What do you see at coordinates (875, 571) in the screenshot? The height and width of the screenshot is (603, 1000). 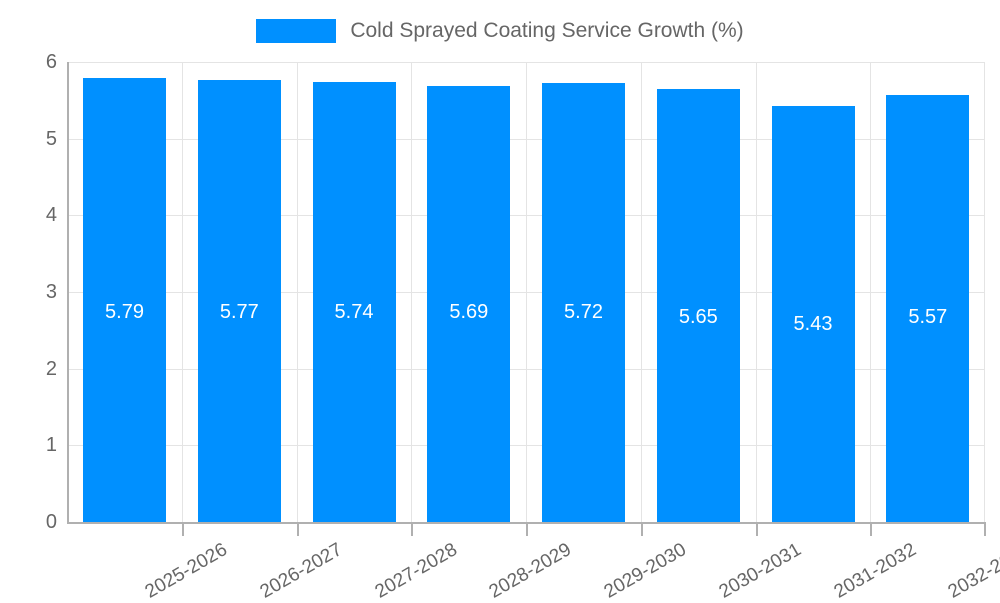 I see `x-tick-label-2031-2032: 2031-2032` at bounding box center [875, 571].